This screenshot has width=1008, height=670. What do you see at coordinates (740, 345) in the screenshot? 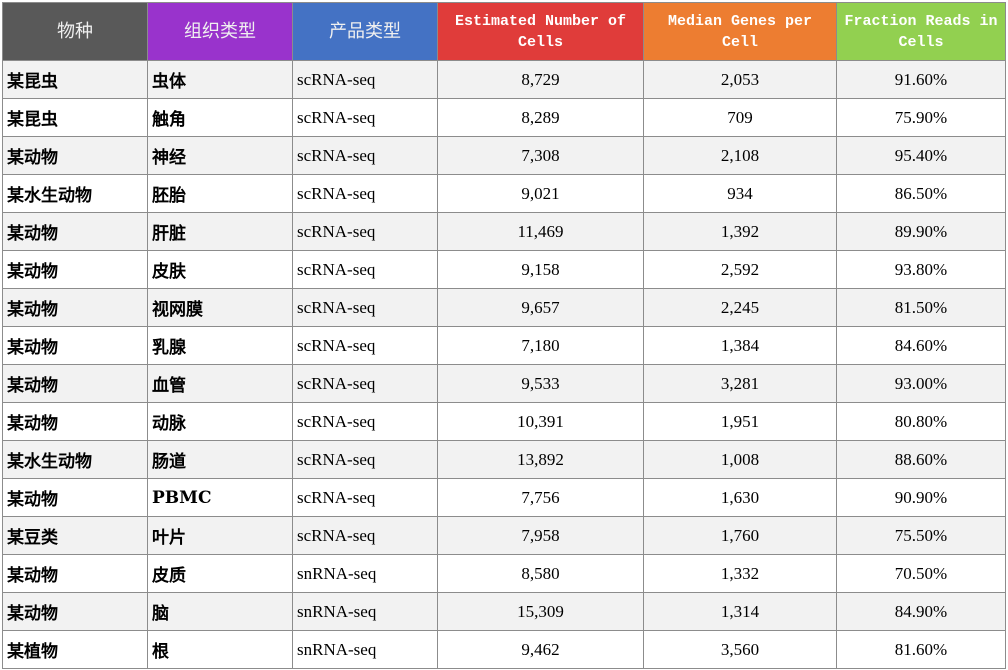
I see `cell-median-genes: 1,384` at bounding box center [740, 345].